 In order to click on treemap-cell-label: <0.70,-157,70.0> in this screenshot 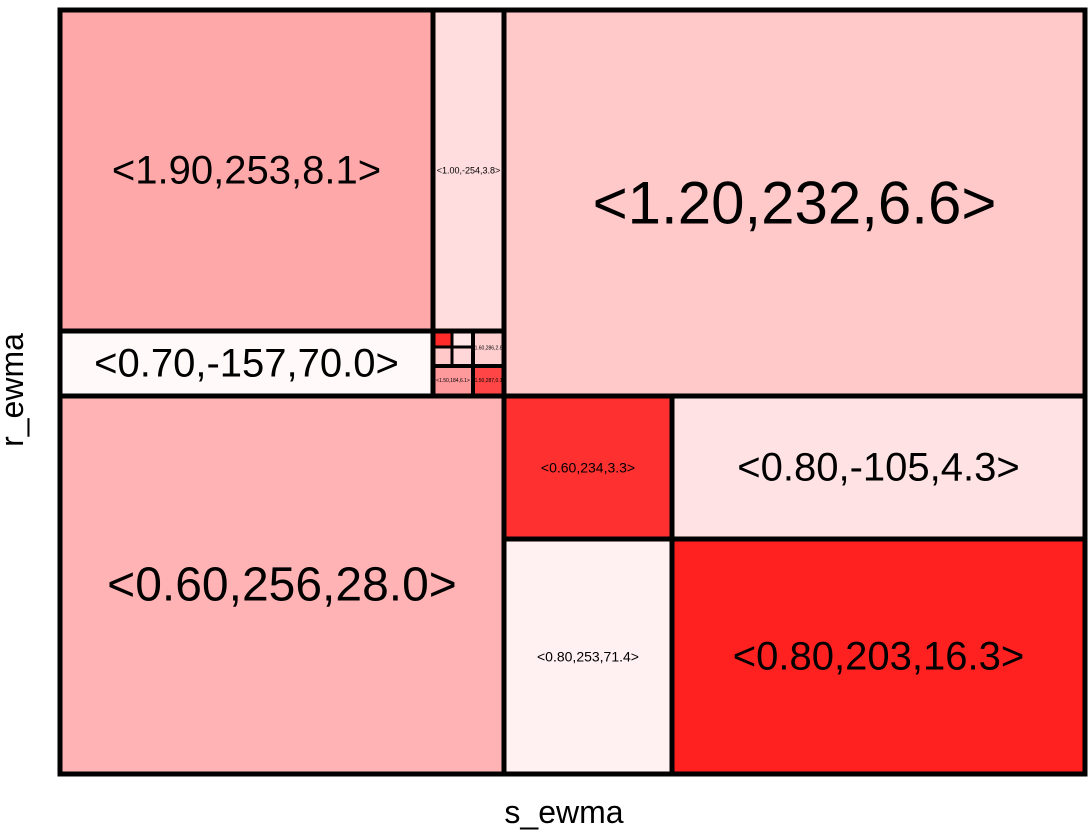, I will do `click(246, 364)`.